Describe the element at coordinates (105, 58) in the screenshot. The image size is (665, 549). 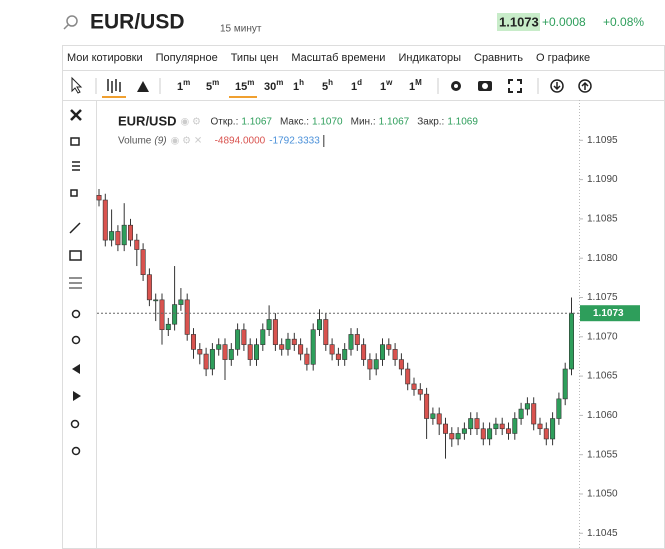
I see `menu-item: Мои котировки` at that location.